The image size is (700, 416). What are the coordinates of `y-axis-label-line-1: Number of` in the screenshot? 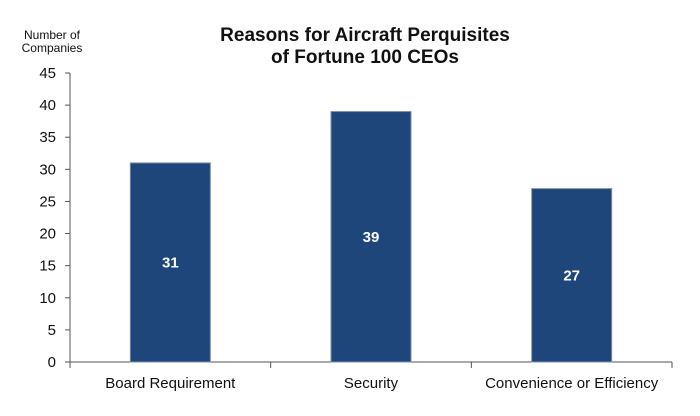 It's located at (52, 35).